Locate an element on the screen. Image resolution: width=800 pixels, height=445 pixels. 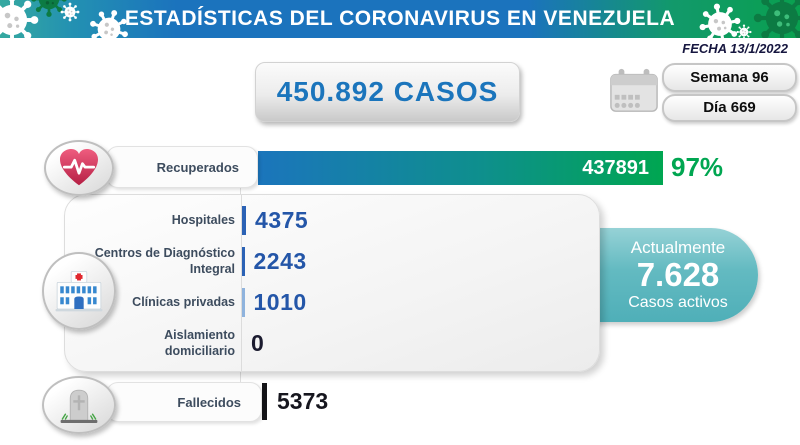
care-row-hospitals: Hospitales 4375 is located at coordinates (332, 221).